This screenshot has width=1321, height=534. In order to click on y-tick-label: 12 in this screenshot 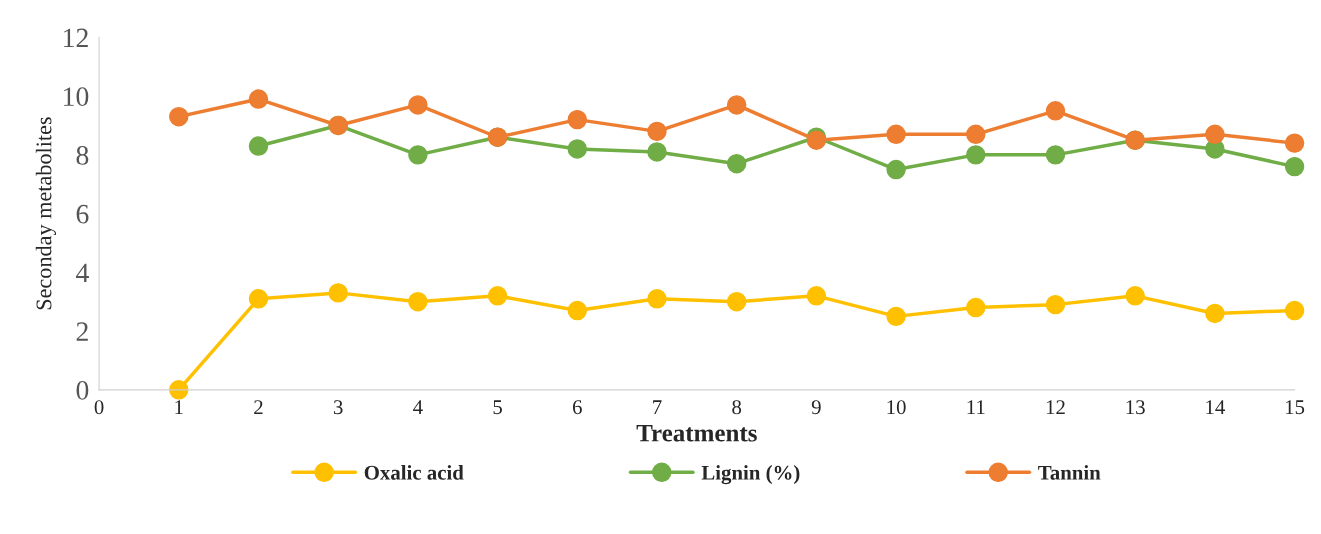, I will do `click(76, 38)`.